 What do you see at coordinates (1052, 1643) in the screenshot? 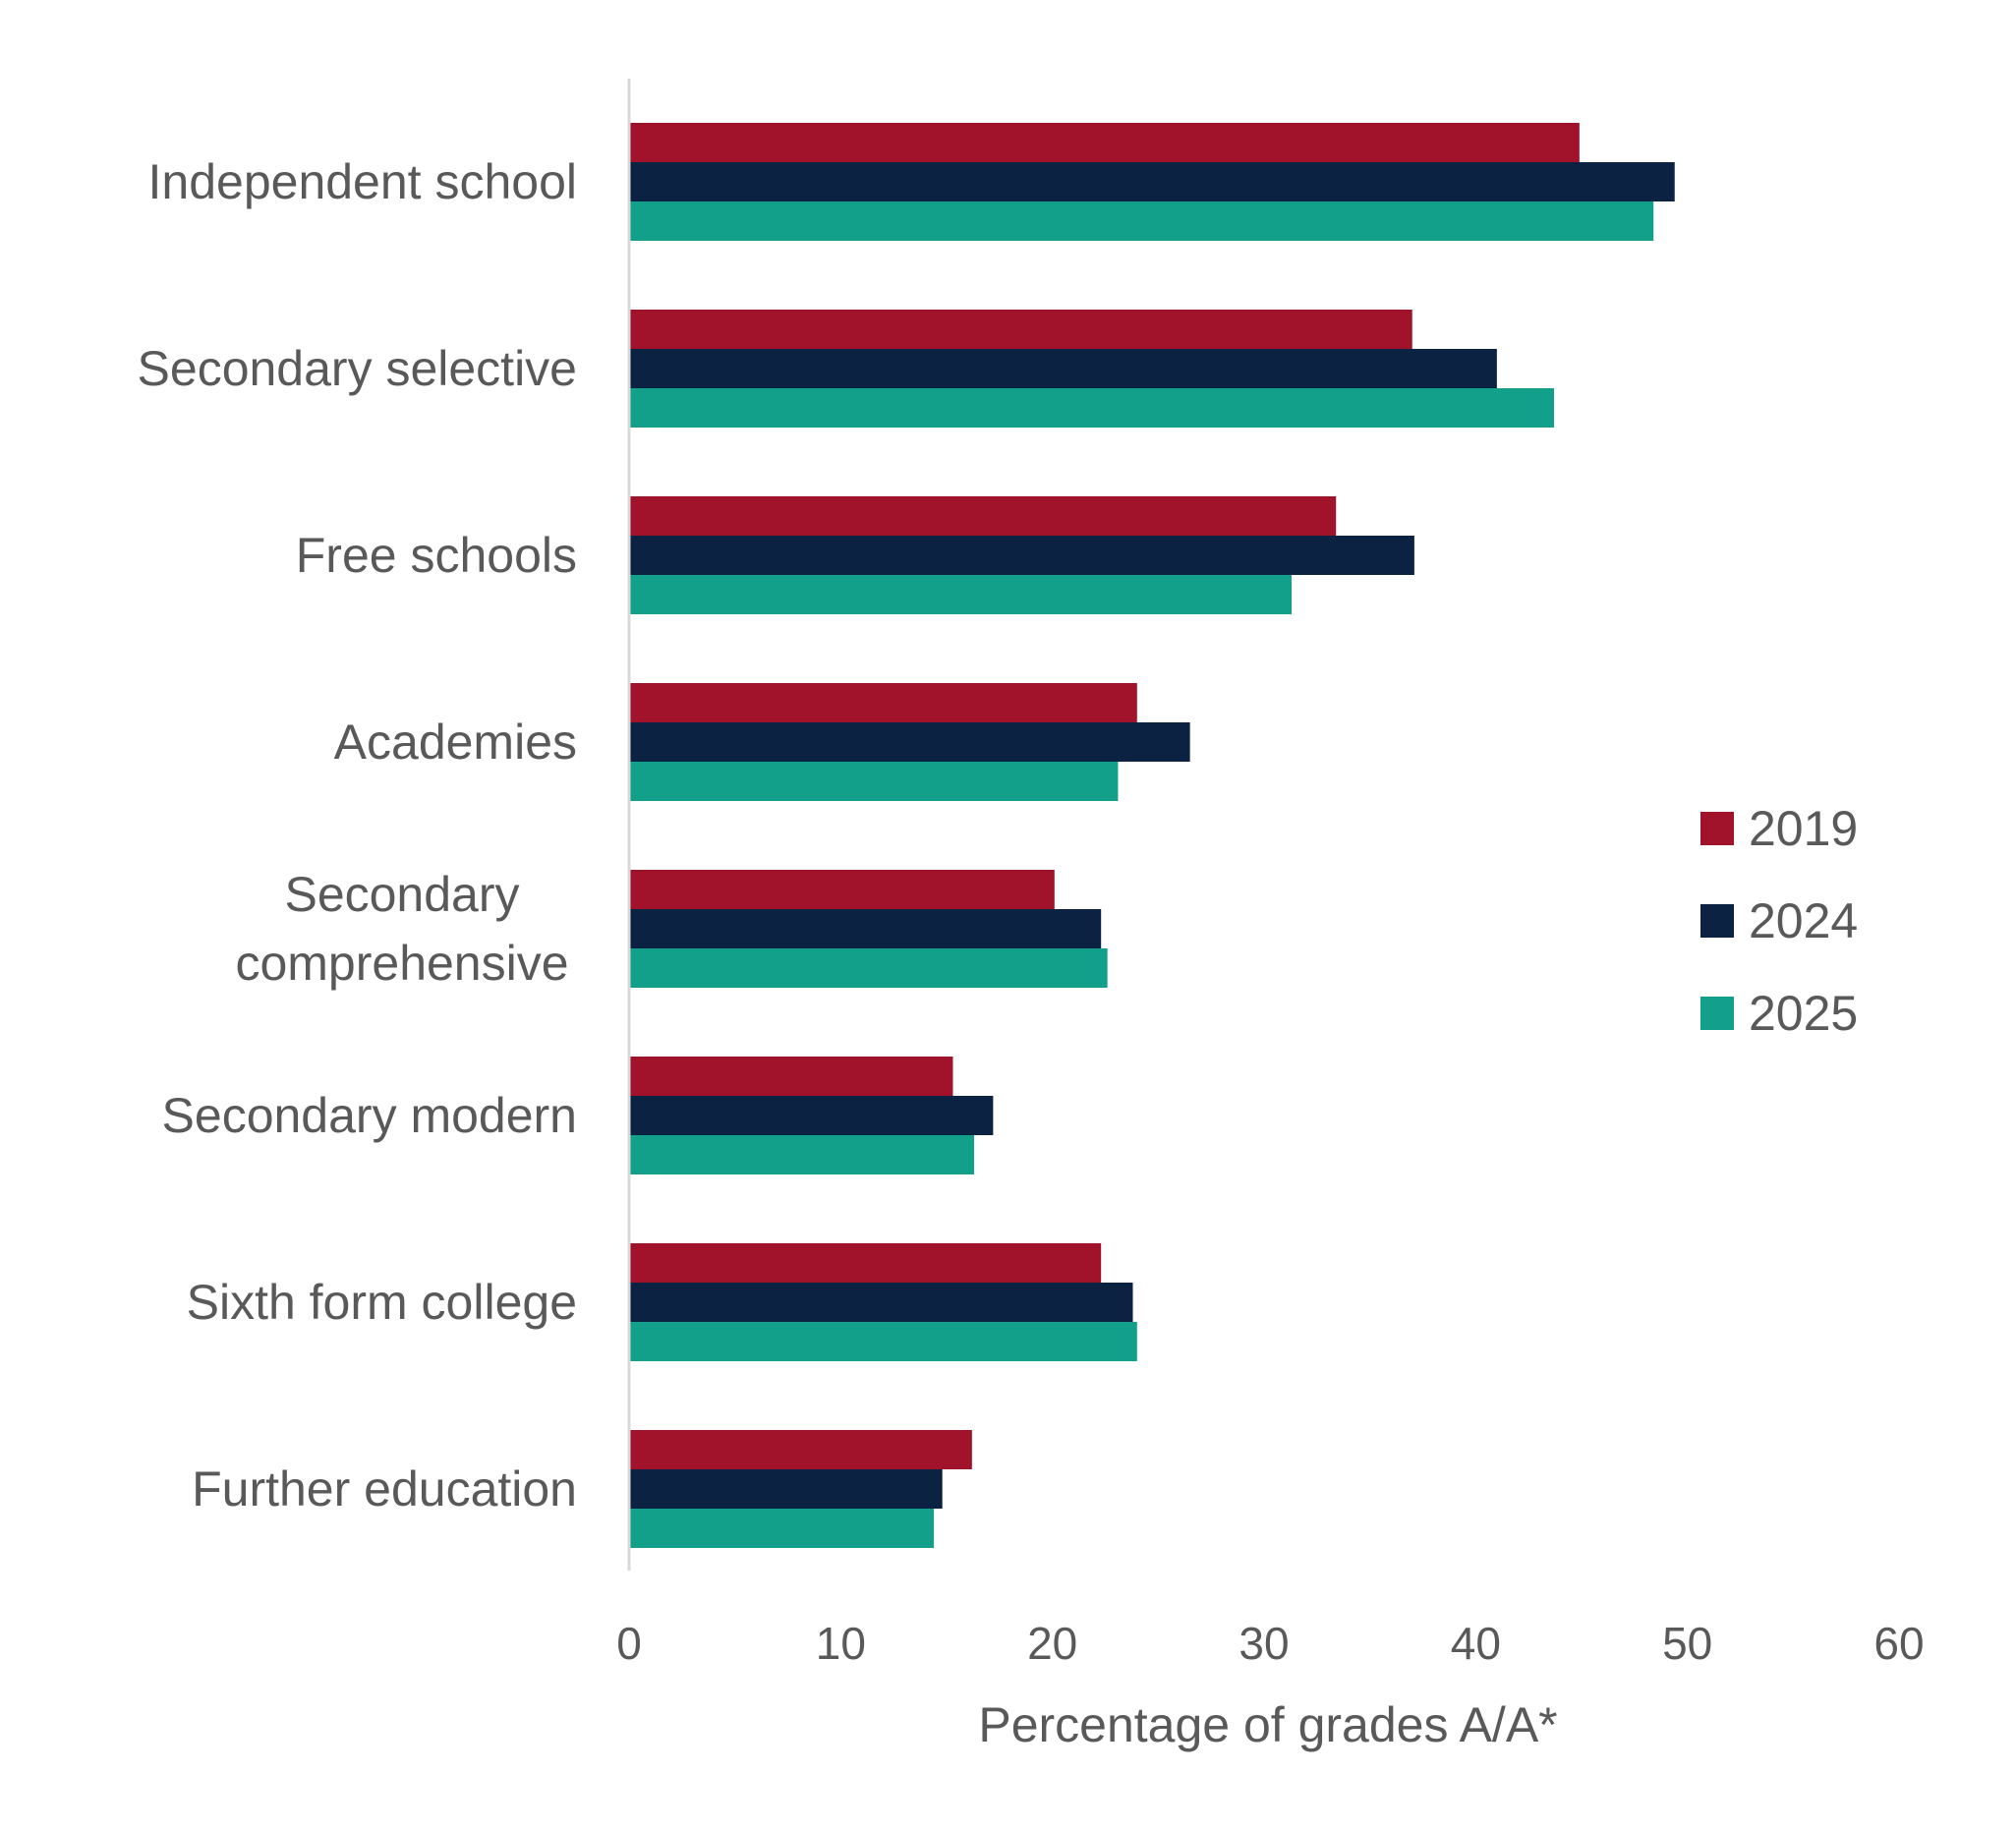
I see `x-tick-label-2: 20` at bounding box center [1052, 1643].